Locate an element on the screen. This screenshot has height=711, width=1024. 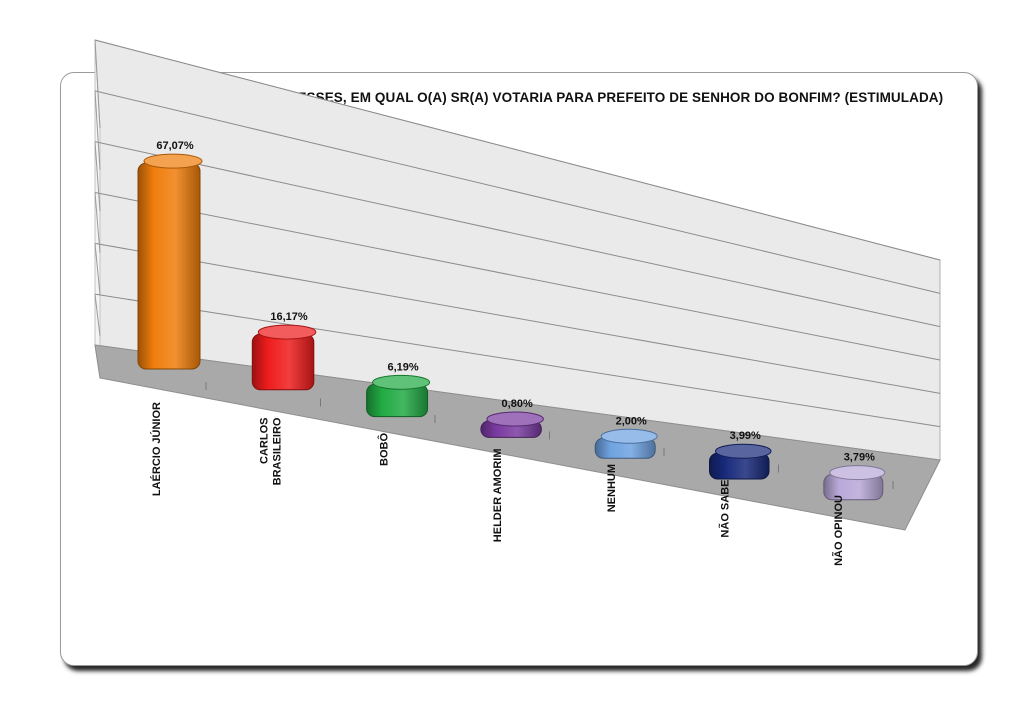
category-label-line: LAÉRCIO JÚNIOR is located at coordinates (156, 449).